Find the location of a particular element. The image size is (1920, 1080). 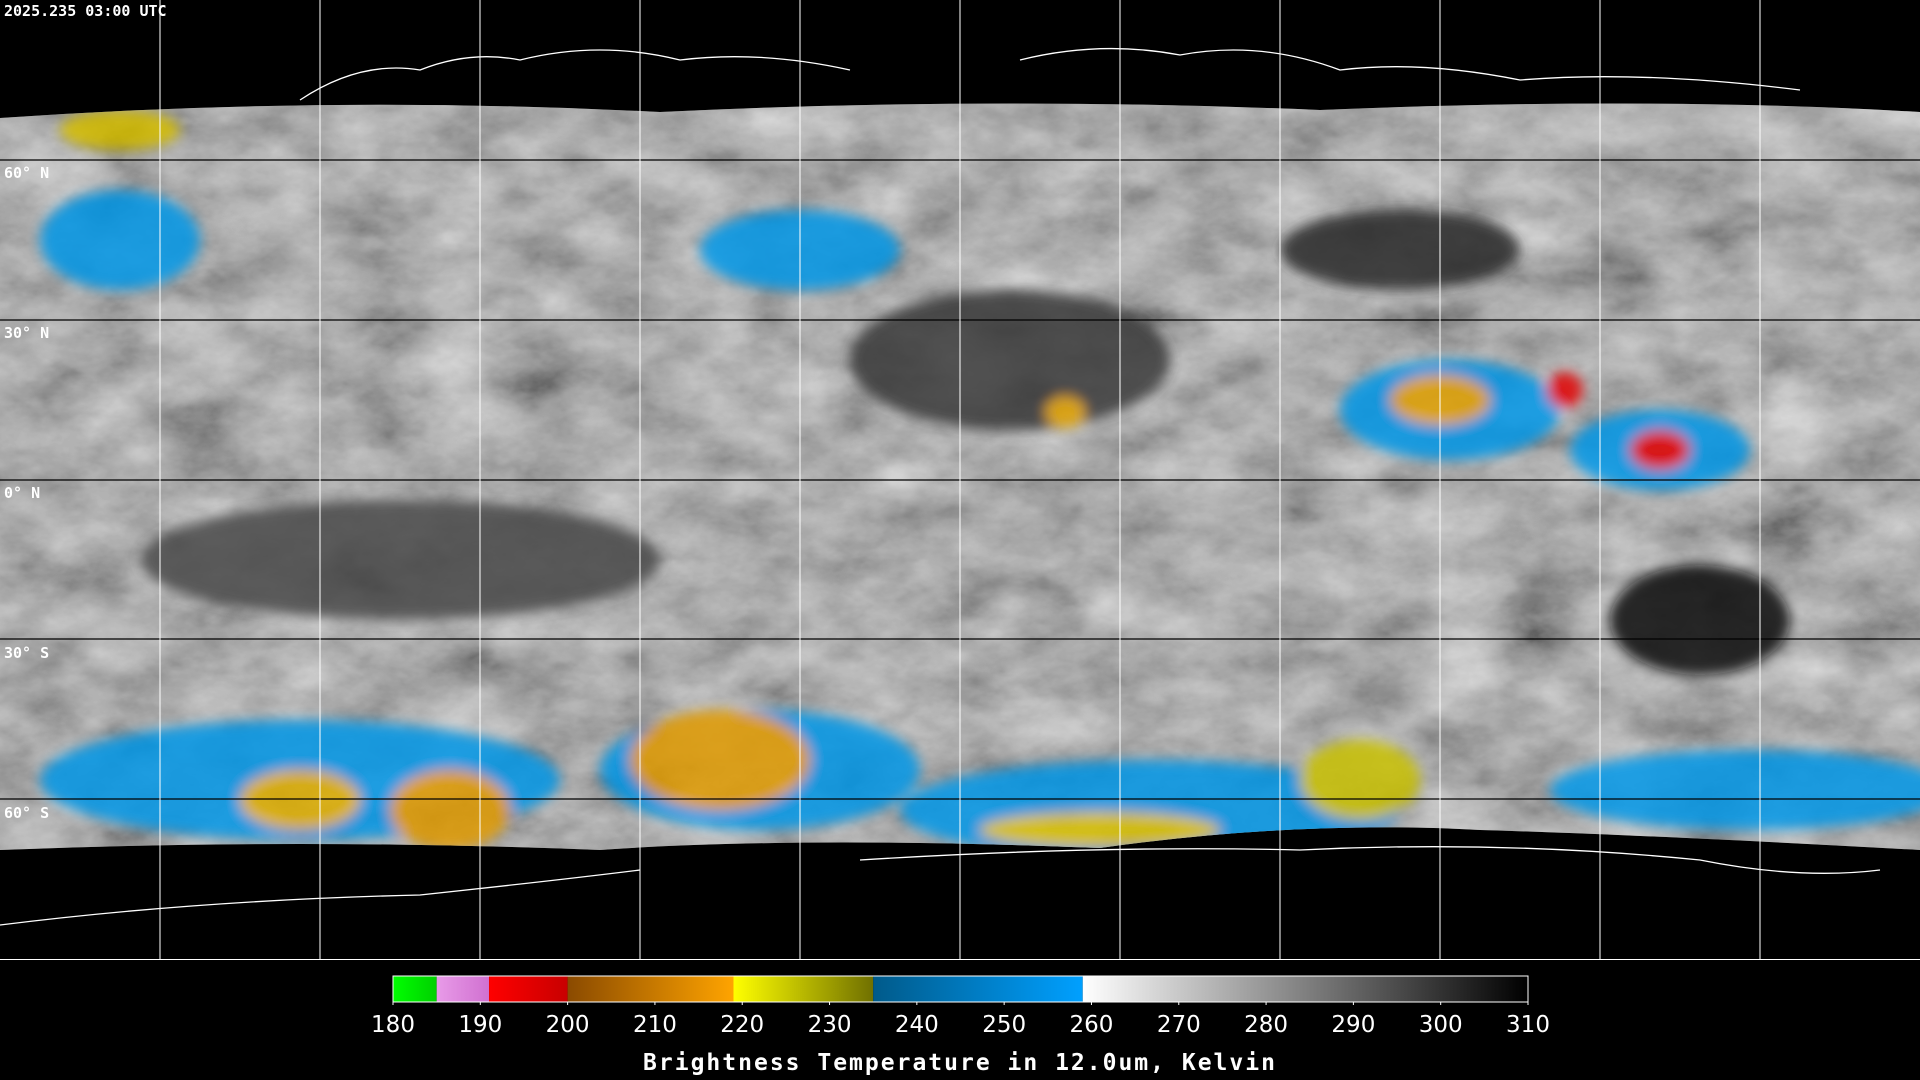

colorbar-title: Brightness Temperature in 12.0um, Kelvin is located at coordinates (960, 1063).